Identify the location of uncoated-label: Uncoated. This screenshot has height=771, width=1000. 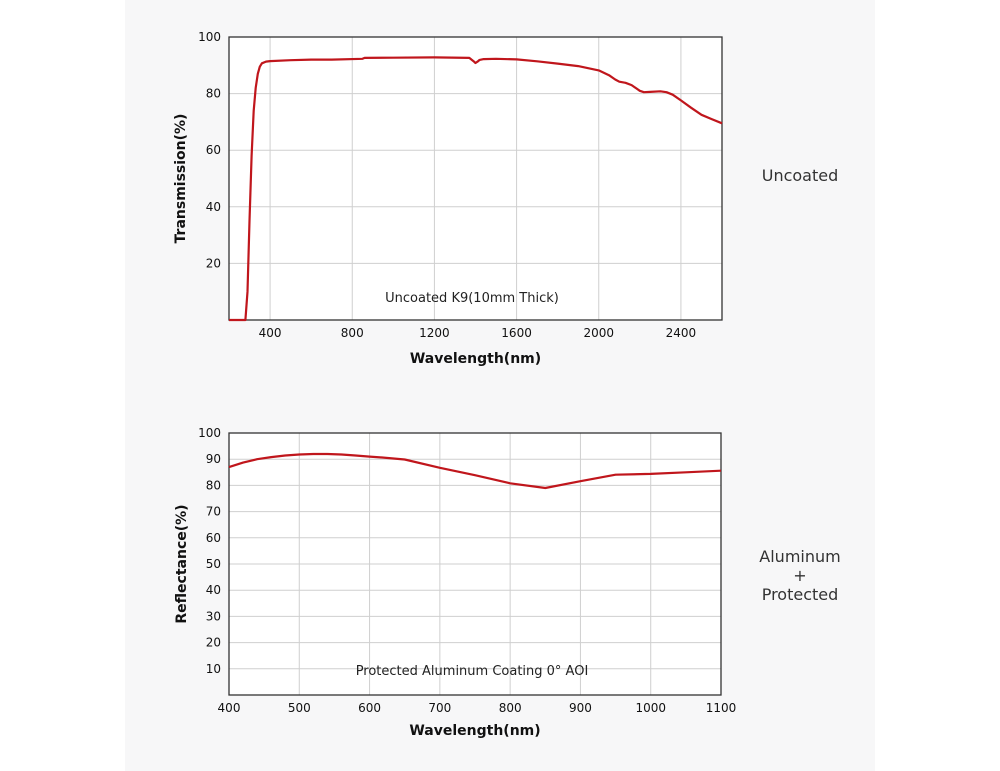
(800, 175).